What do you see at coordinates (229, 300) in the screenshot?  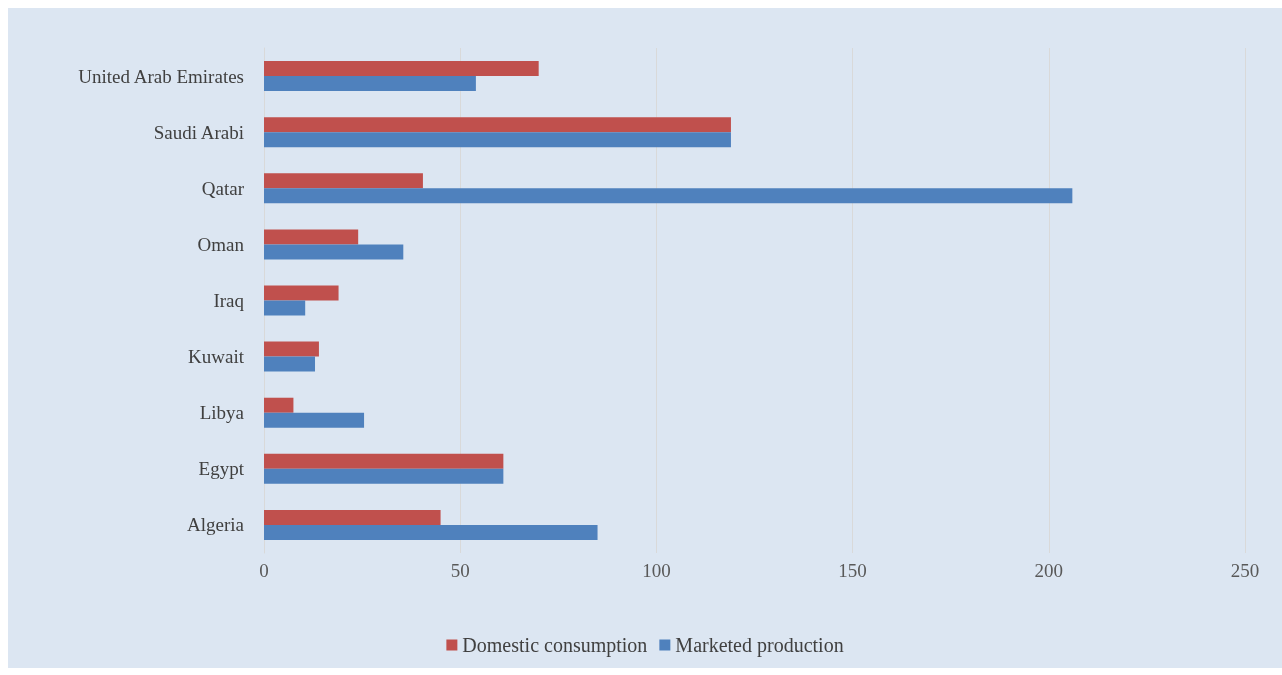 I see `y-tick-label: Iraq` at bounding box center [229, 300].